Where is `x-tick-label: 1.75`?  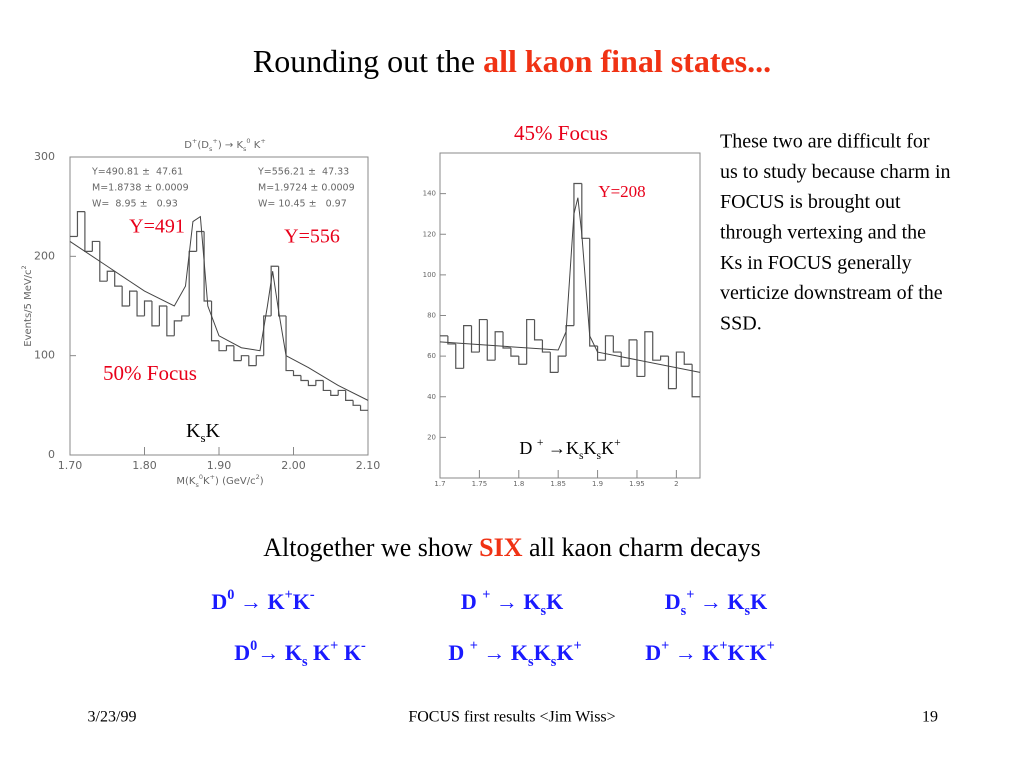
x-tick-label: 1.75 is located at coordinates (480, 484).